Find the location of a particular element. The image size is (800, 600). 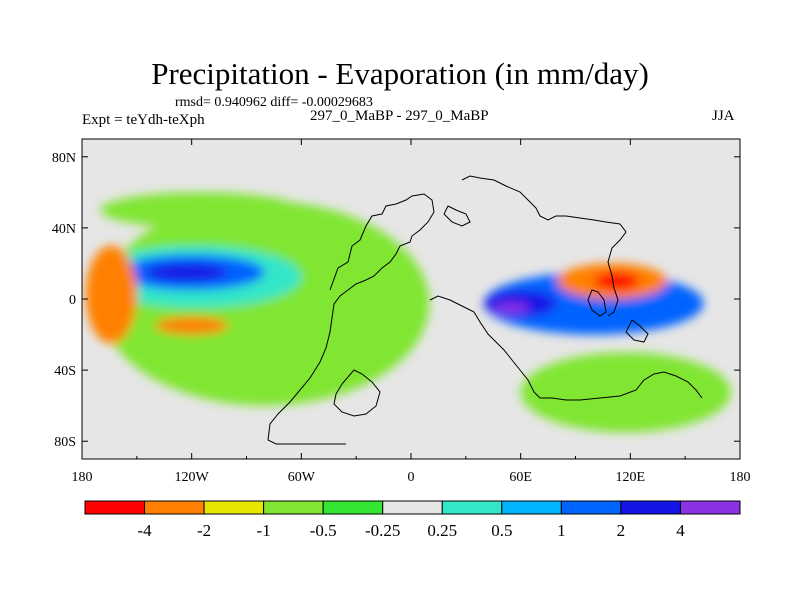

colorbar-label: 1 is located at coordinates (561, 530).